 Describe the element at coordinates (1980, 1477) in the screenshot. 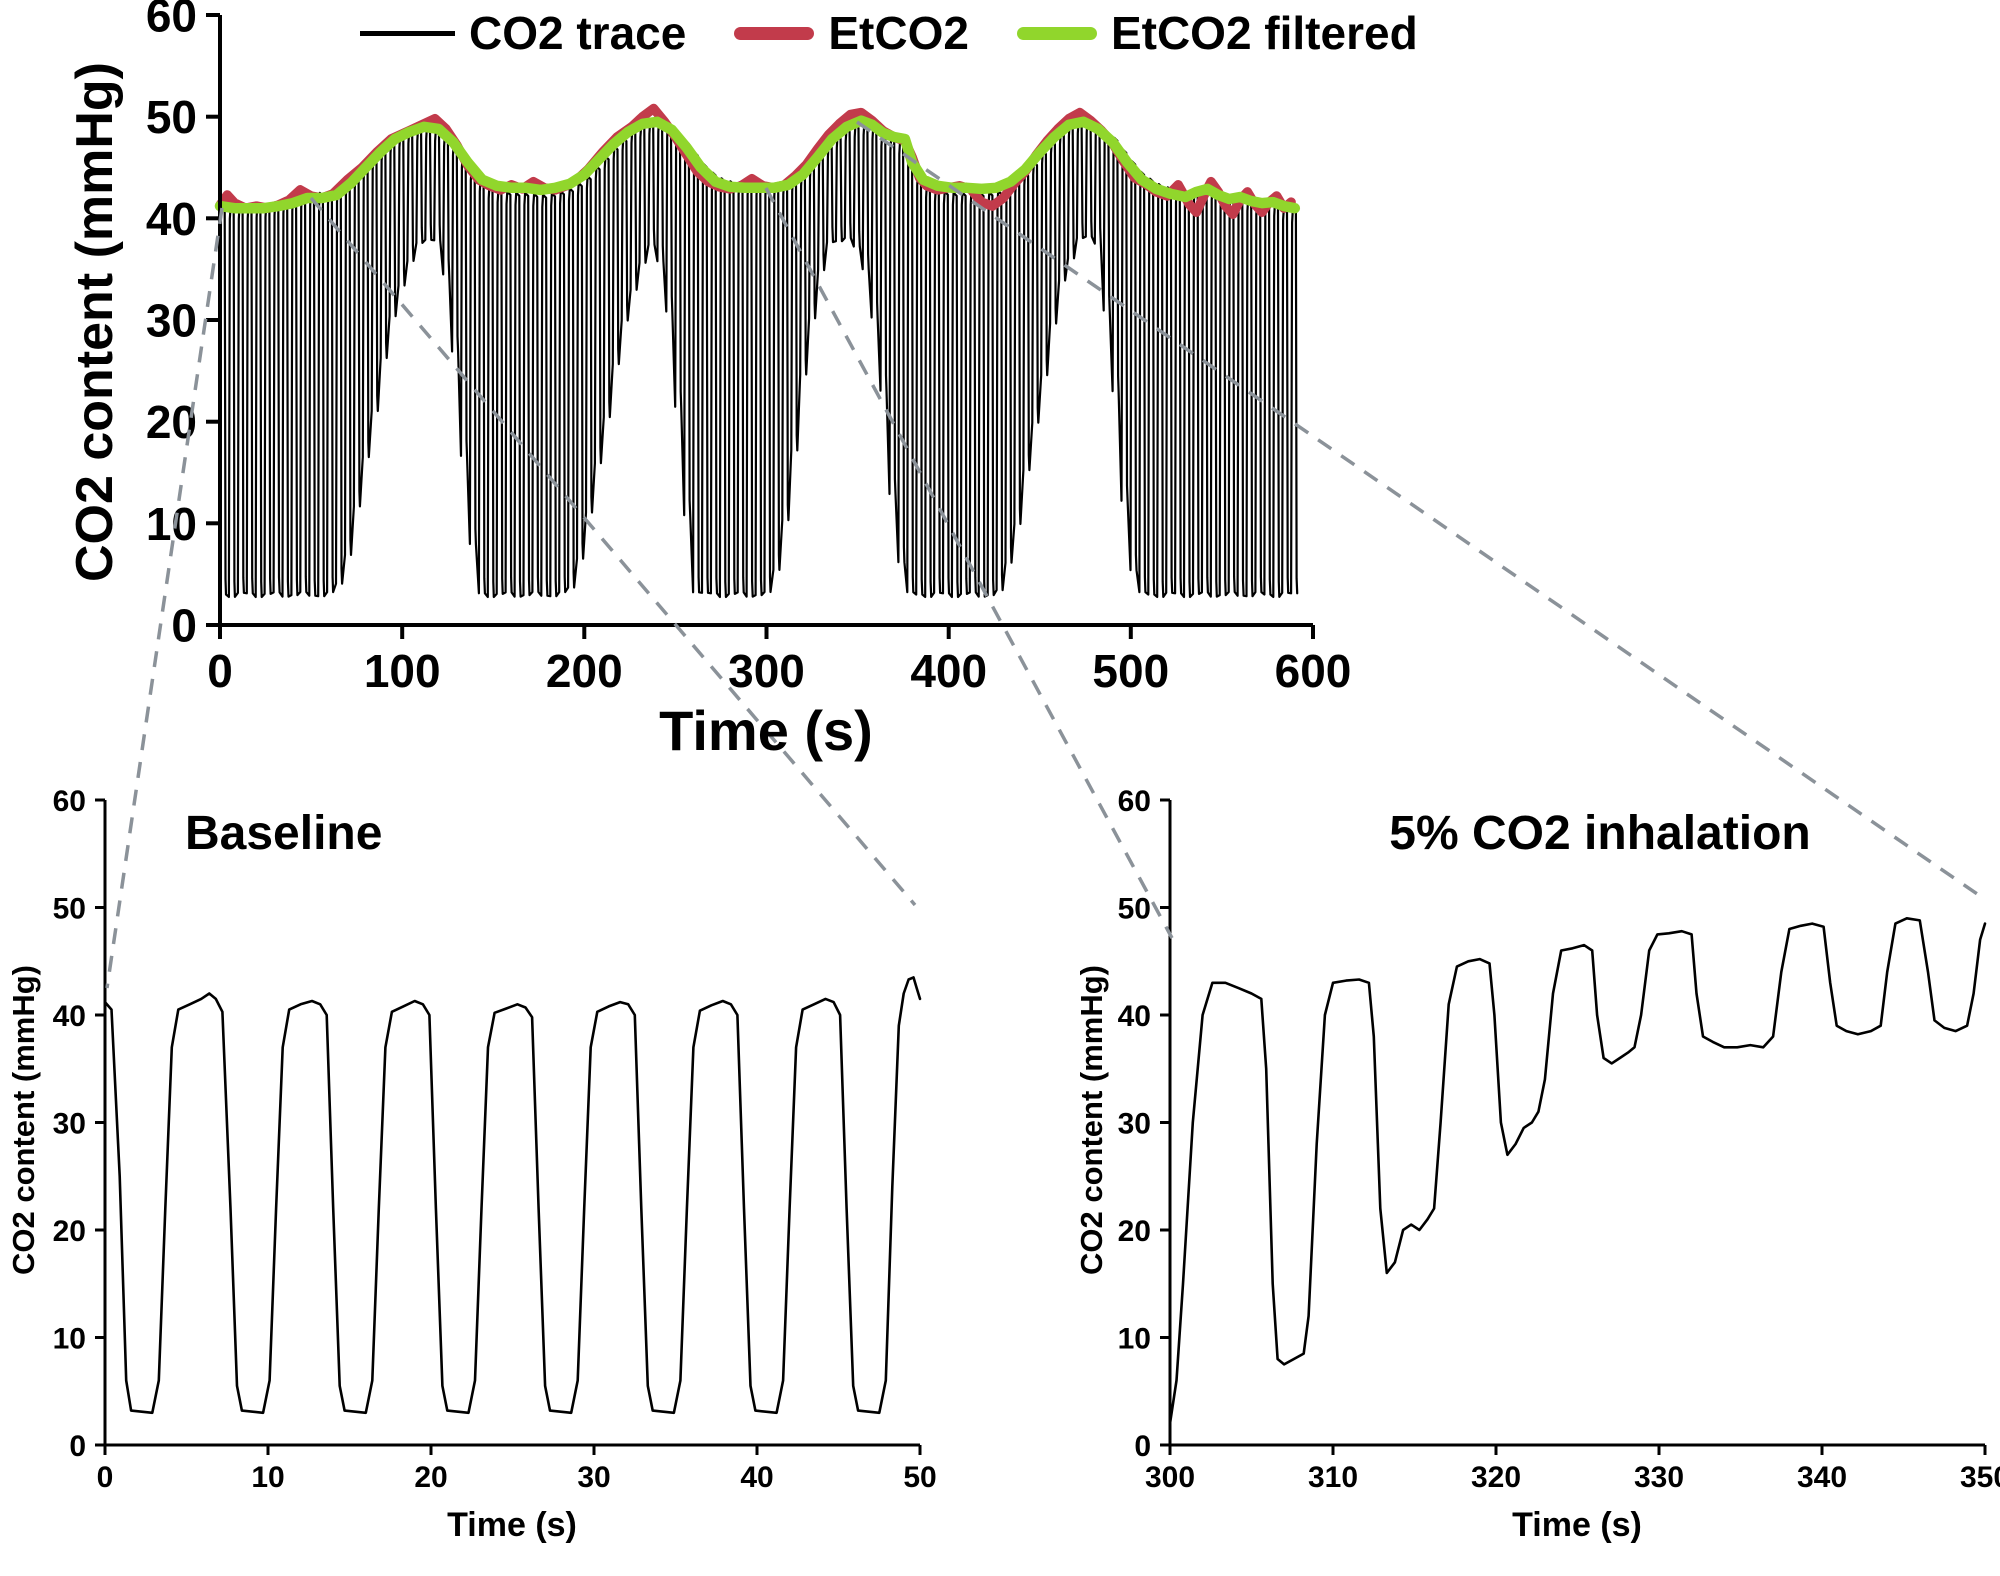

I see `svg-text: 350` at that location.